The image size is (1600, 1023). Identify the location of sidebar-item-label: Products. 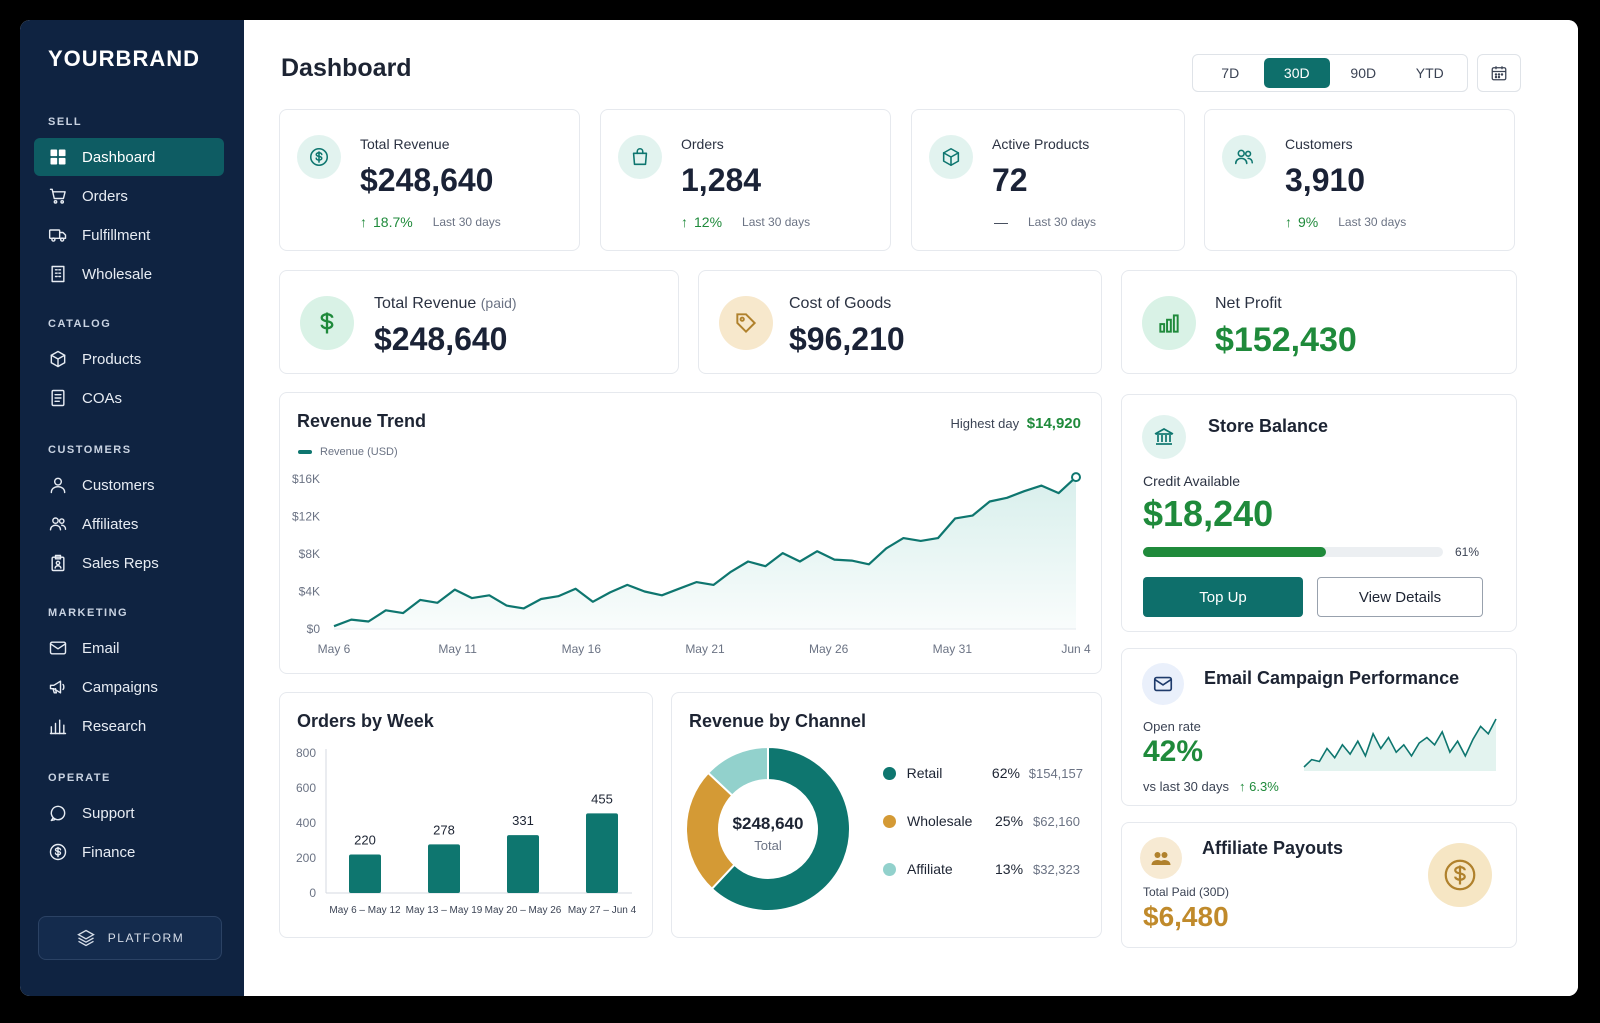
(112, 359).